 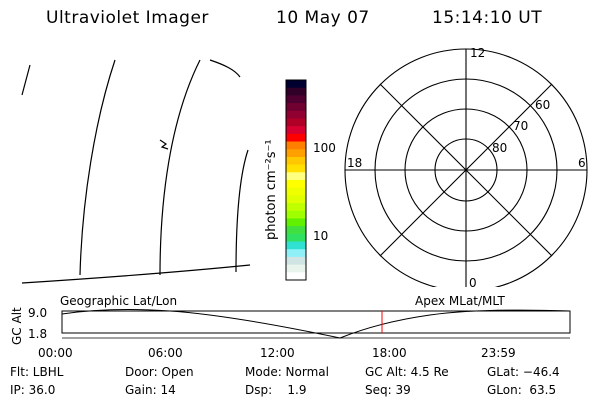 I want to click on info-field: Seq: 39, so click(x=388, y=390).